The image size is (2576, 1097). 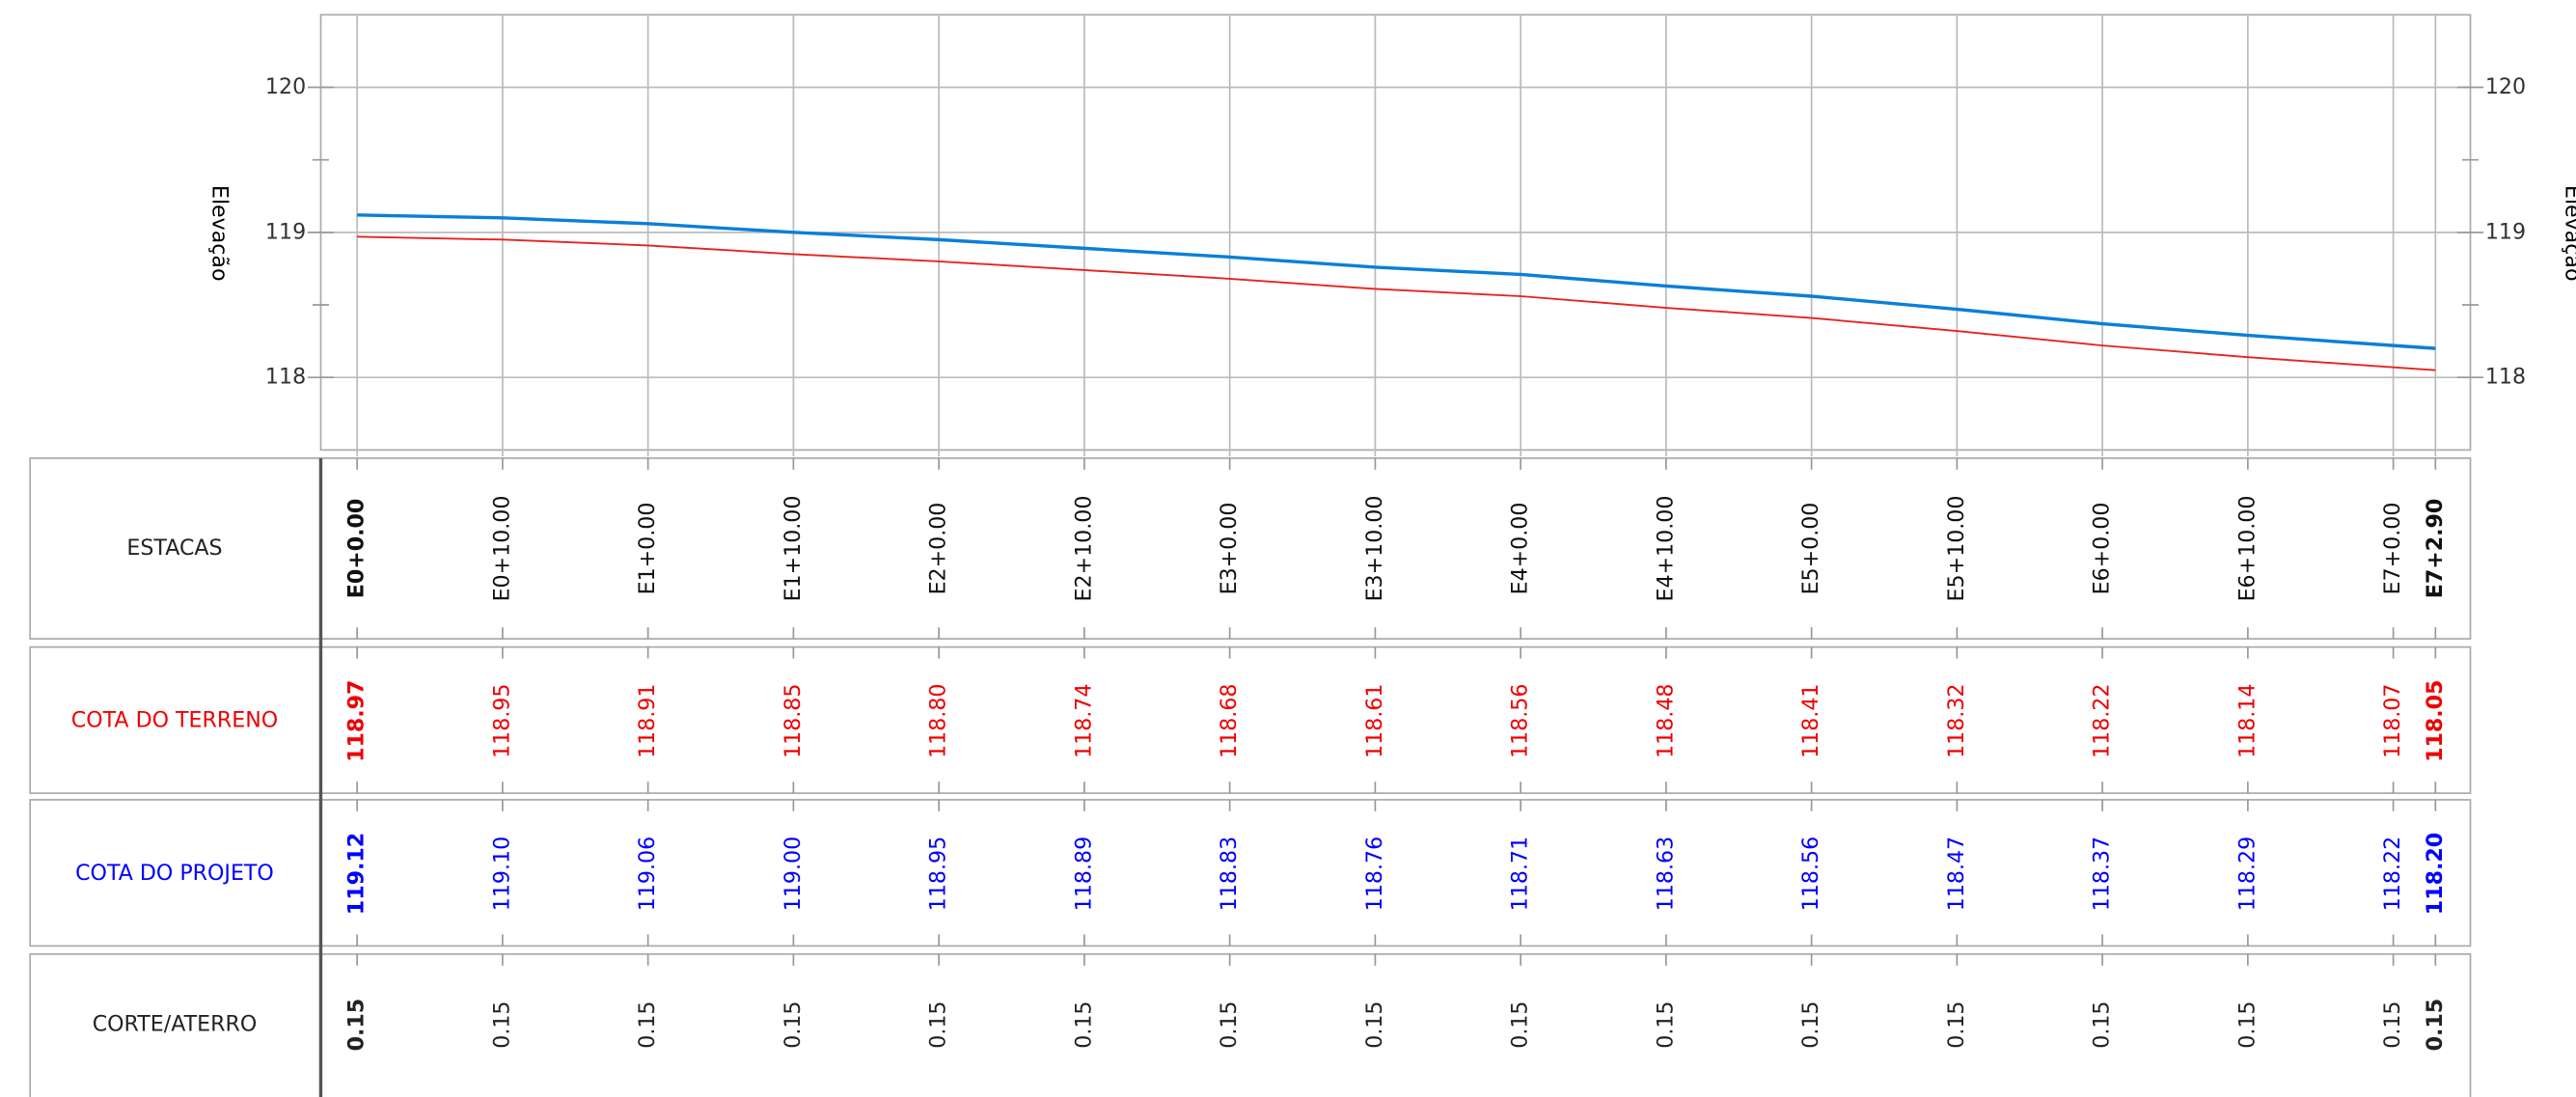 I want to click on value-label: 118.80, so click(x=939, y=721).